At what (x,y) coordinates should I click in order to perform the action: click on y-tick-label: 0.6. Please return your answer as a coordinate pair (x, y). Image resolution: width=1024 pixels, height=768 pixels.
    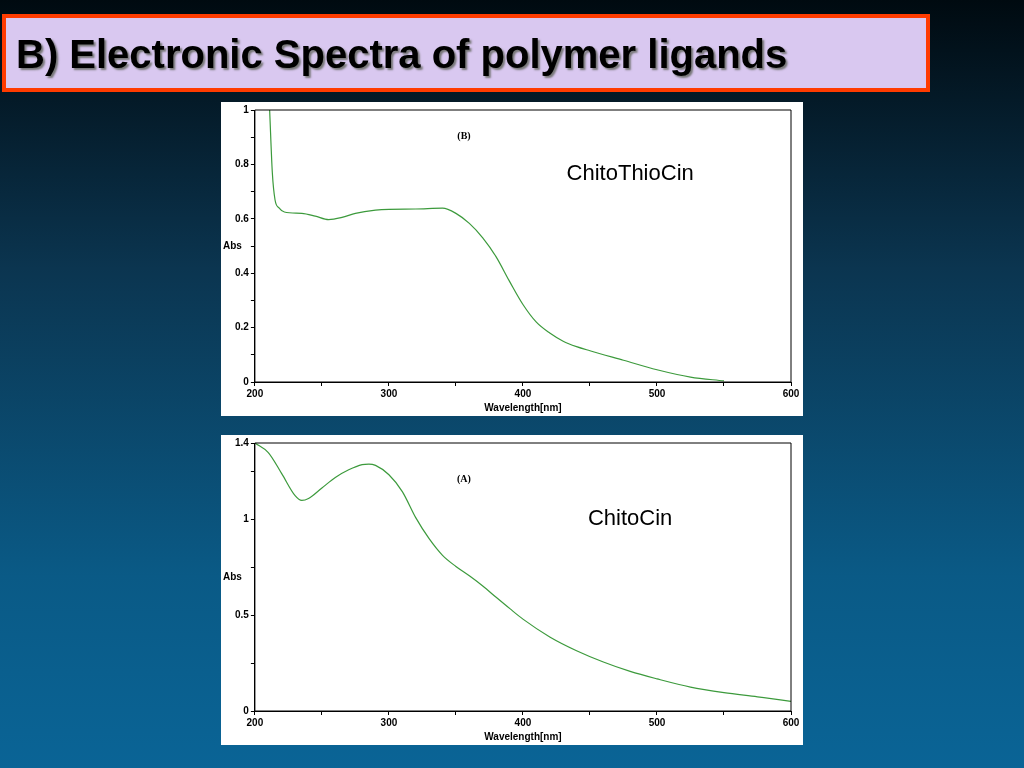
    Looking at the image, I should click on (242, 218).